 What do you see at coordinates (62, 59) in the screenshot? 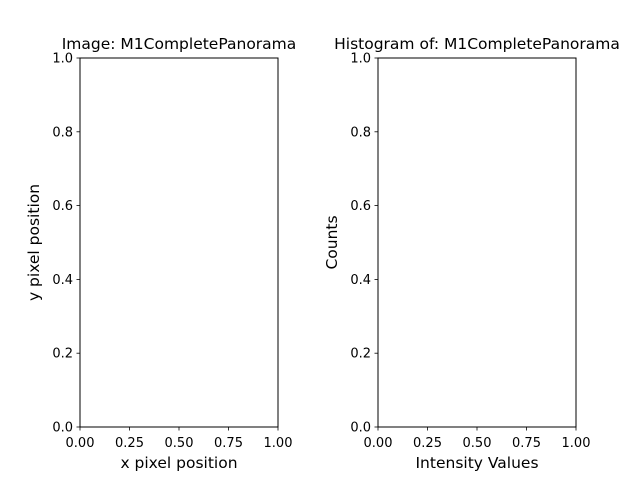
I see `image-y-tick-label: 1.0` at bounding box center [62, 59].